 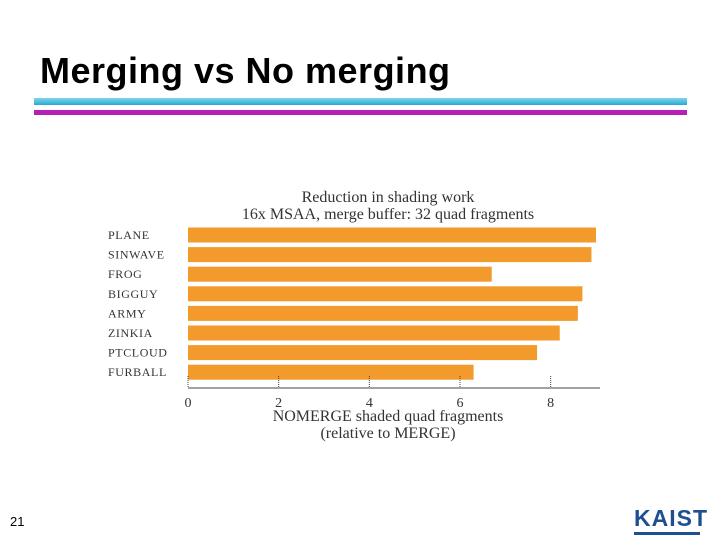 What do you see at coordinates (127, 313) in the screenshot?
I see `category-label-army: ARMY` at bounding box center [127, 313].